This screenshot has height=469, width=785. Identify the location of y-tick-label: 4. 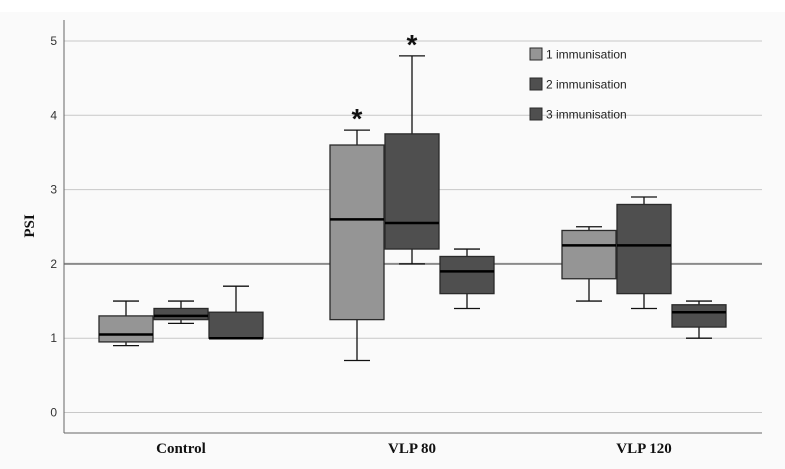
(53, 115).